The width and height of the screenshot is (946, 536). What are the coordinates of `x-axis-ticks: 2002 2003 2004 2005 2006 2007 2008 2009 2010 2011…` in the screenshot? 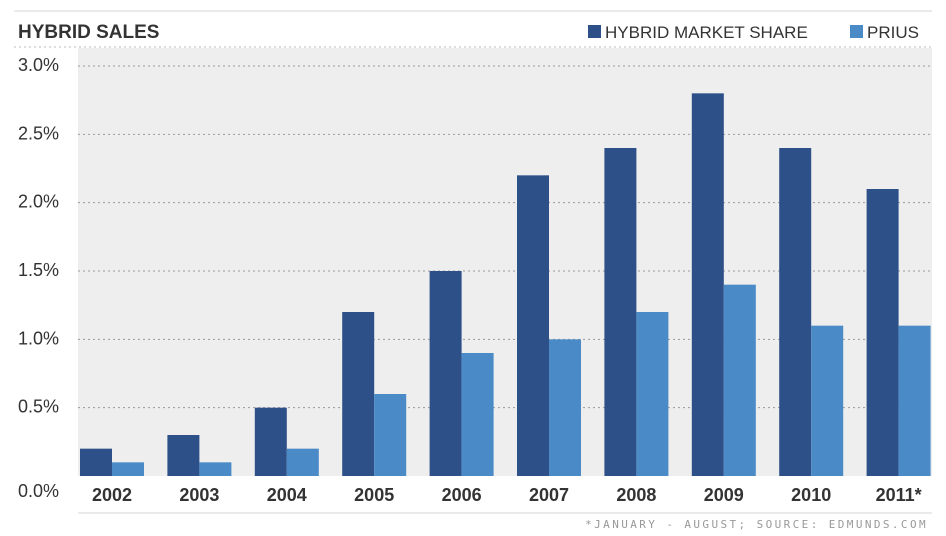 It's located at (507, 495).